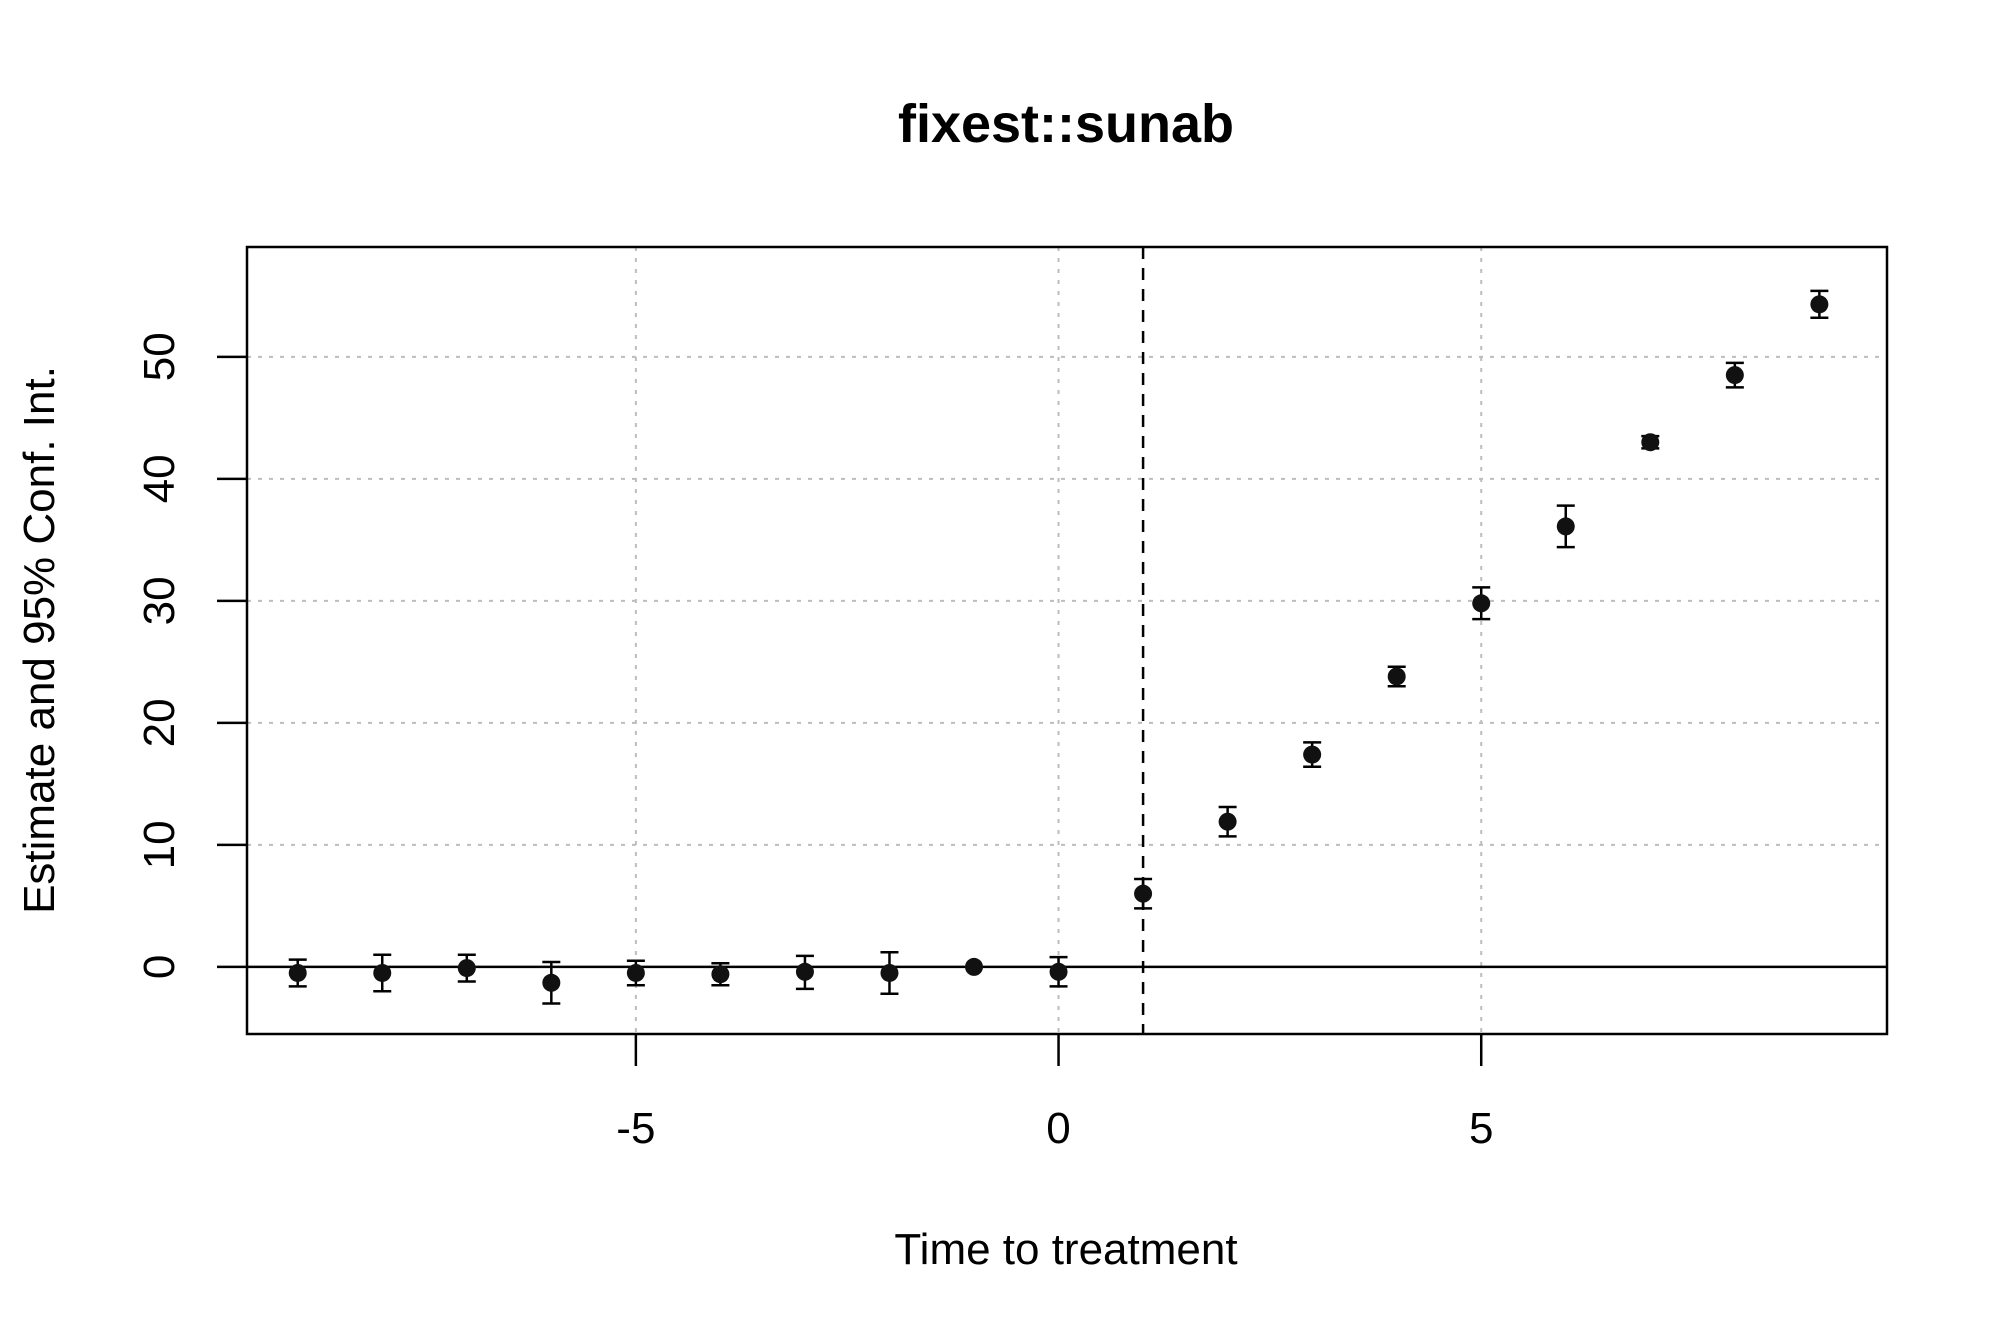 The image size is (2000, 1338). I want to click on x-tick-label: -5, so click(635, 1128).